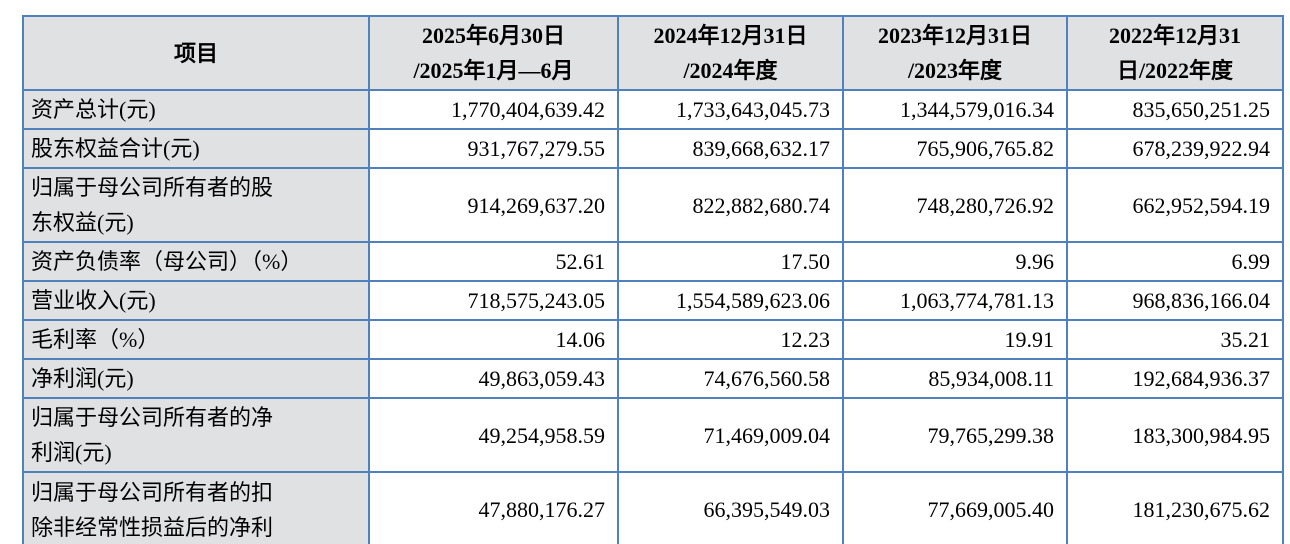 Image resolution: width=1290 pixels, height=544 pixels. What do you see at coordinates (493, 507) in the screenshot?
I see `cell-value: 47,880,176.27` at bounding box center [493, 507].